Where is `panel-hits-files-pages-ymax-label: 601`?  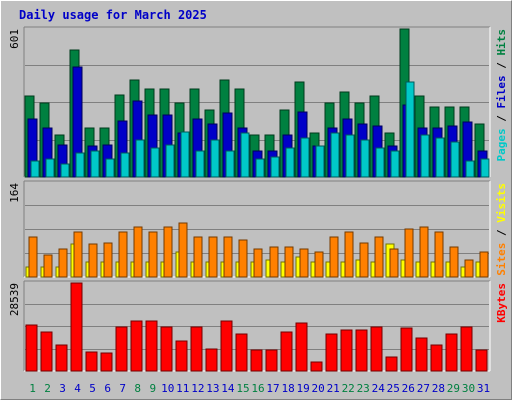
panel-hits-files-pages-ymax-label: 601 is located at coordinates (14, 39).